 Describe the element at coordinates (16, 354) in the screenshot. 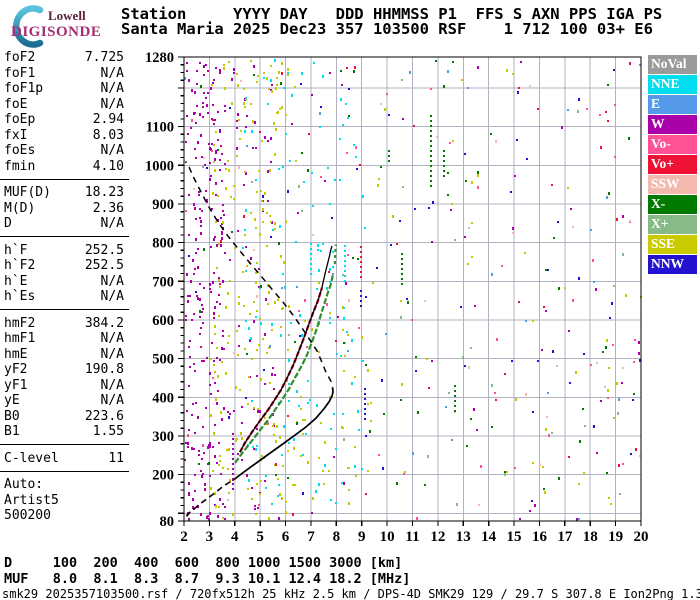

I see `param-label: hmE` at that location.